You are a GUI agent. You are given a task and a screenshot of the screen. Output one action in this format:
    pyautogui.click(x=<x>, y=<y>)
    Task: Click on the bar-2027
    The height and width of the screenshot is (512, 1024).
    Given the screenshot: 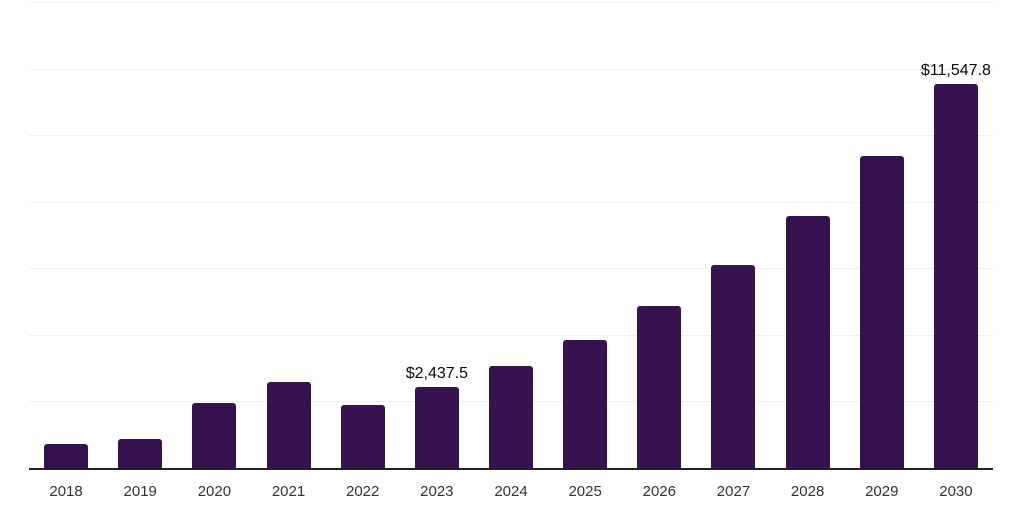 What is the action you would take?
    pyautogui.click(x=733, y=366)
    